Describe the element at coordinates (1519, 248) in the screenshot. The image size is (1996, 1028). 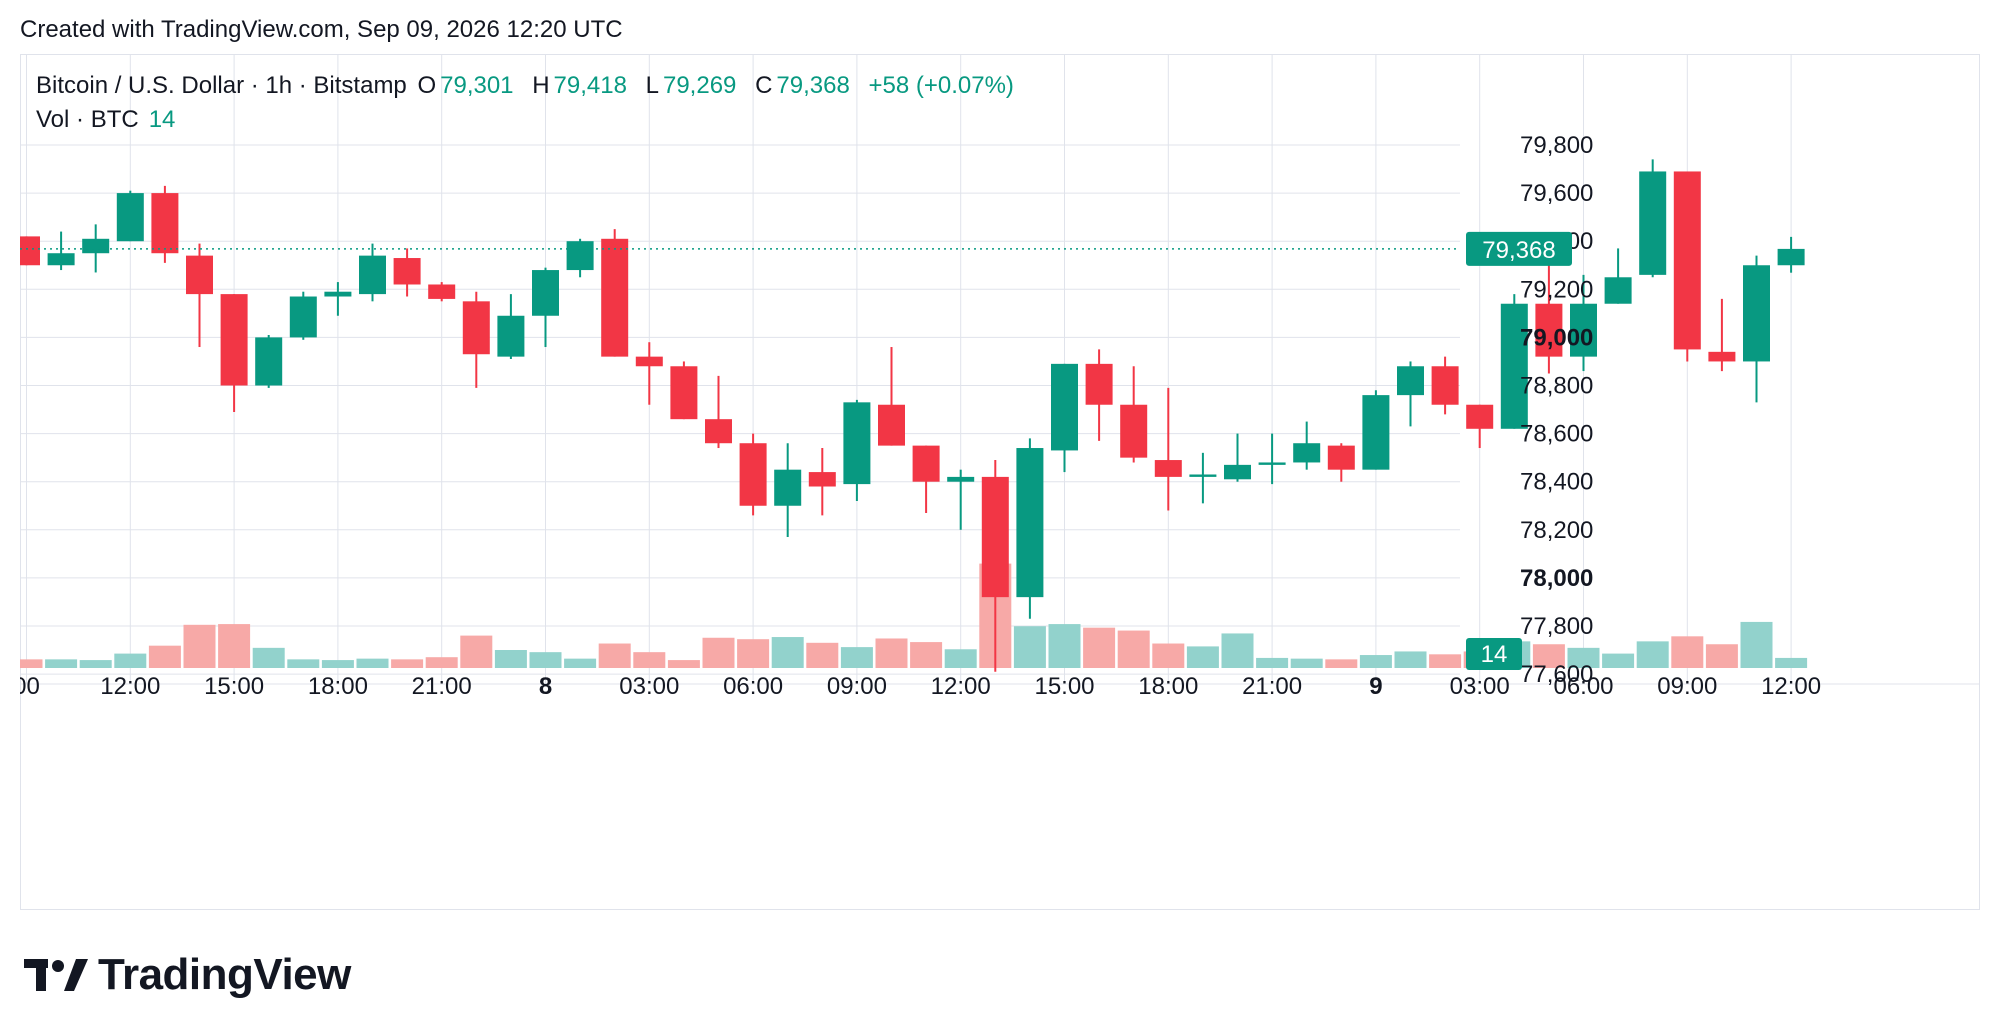
I see `last-price-tag` at that location.